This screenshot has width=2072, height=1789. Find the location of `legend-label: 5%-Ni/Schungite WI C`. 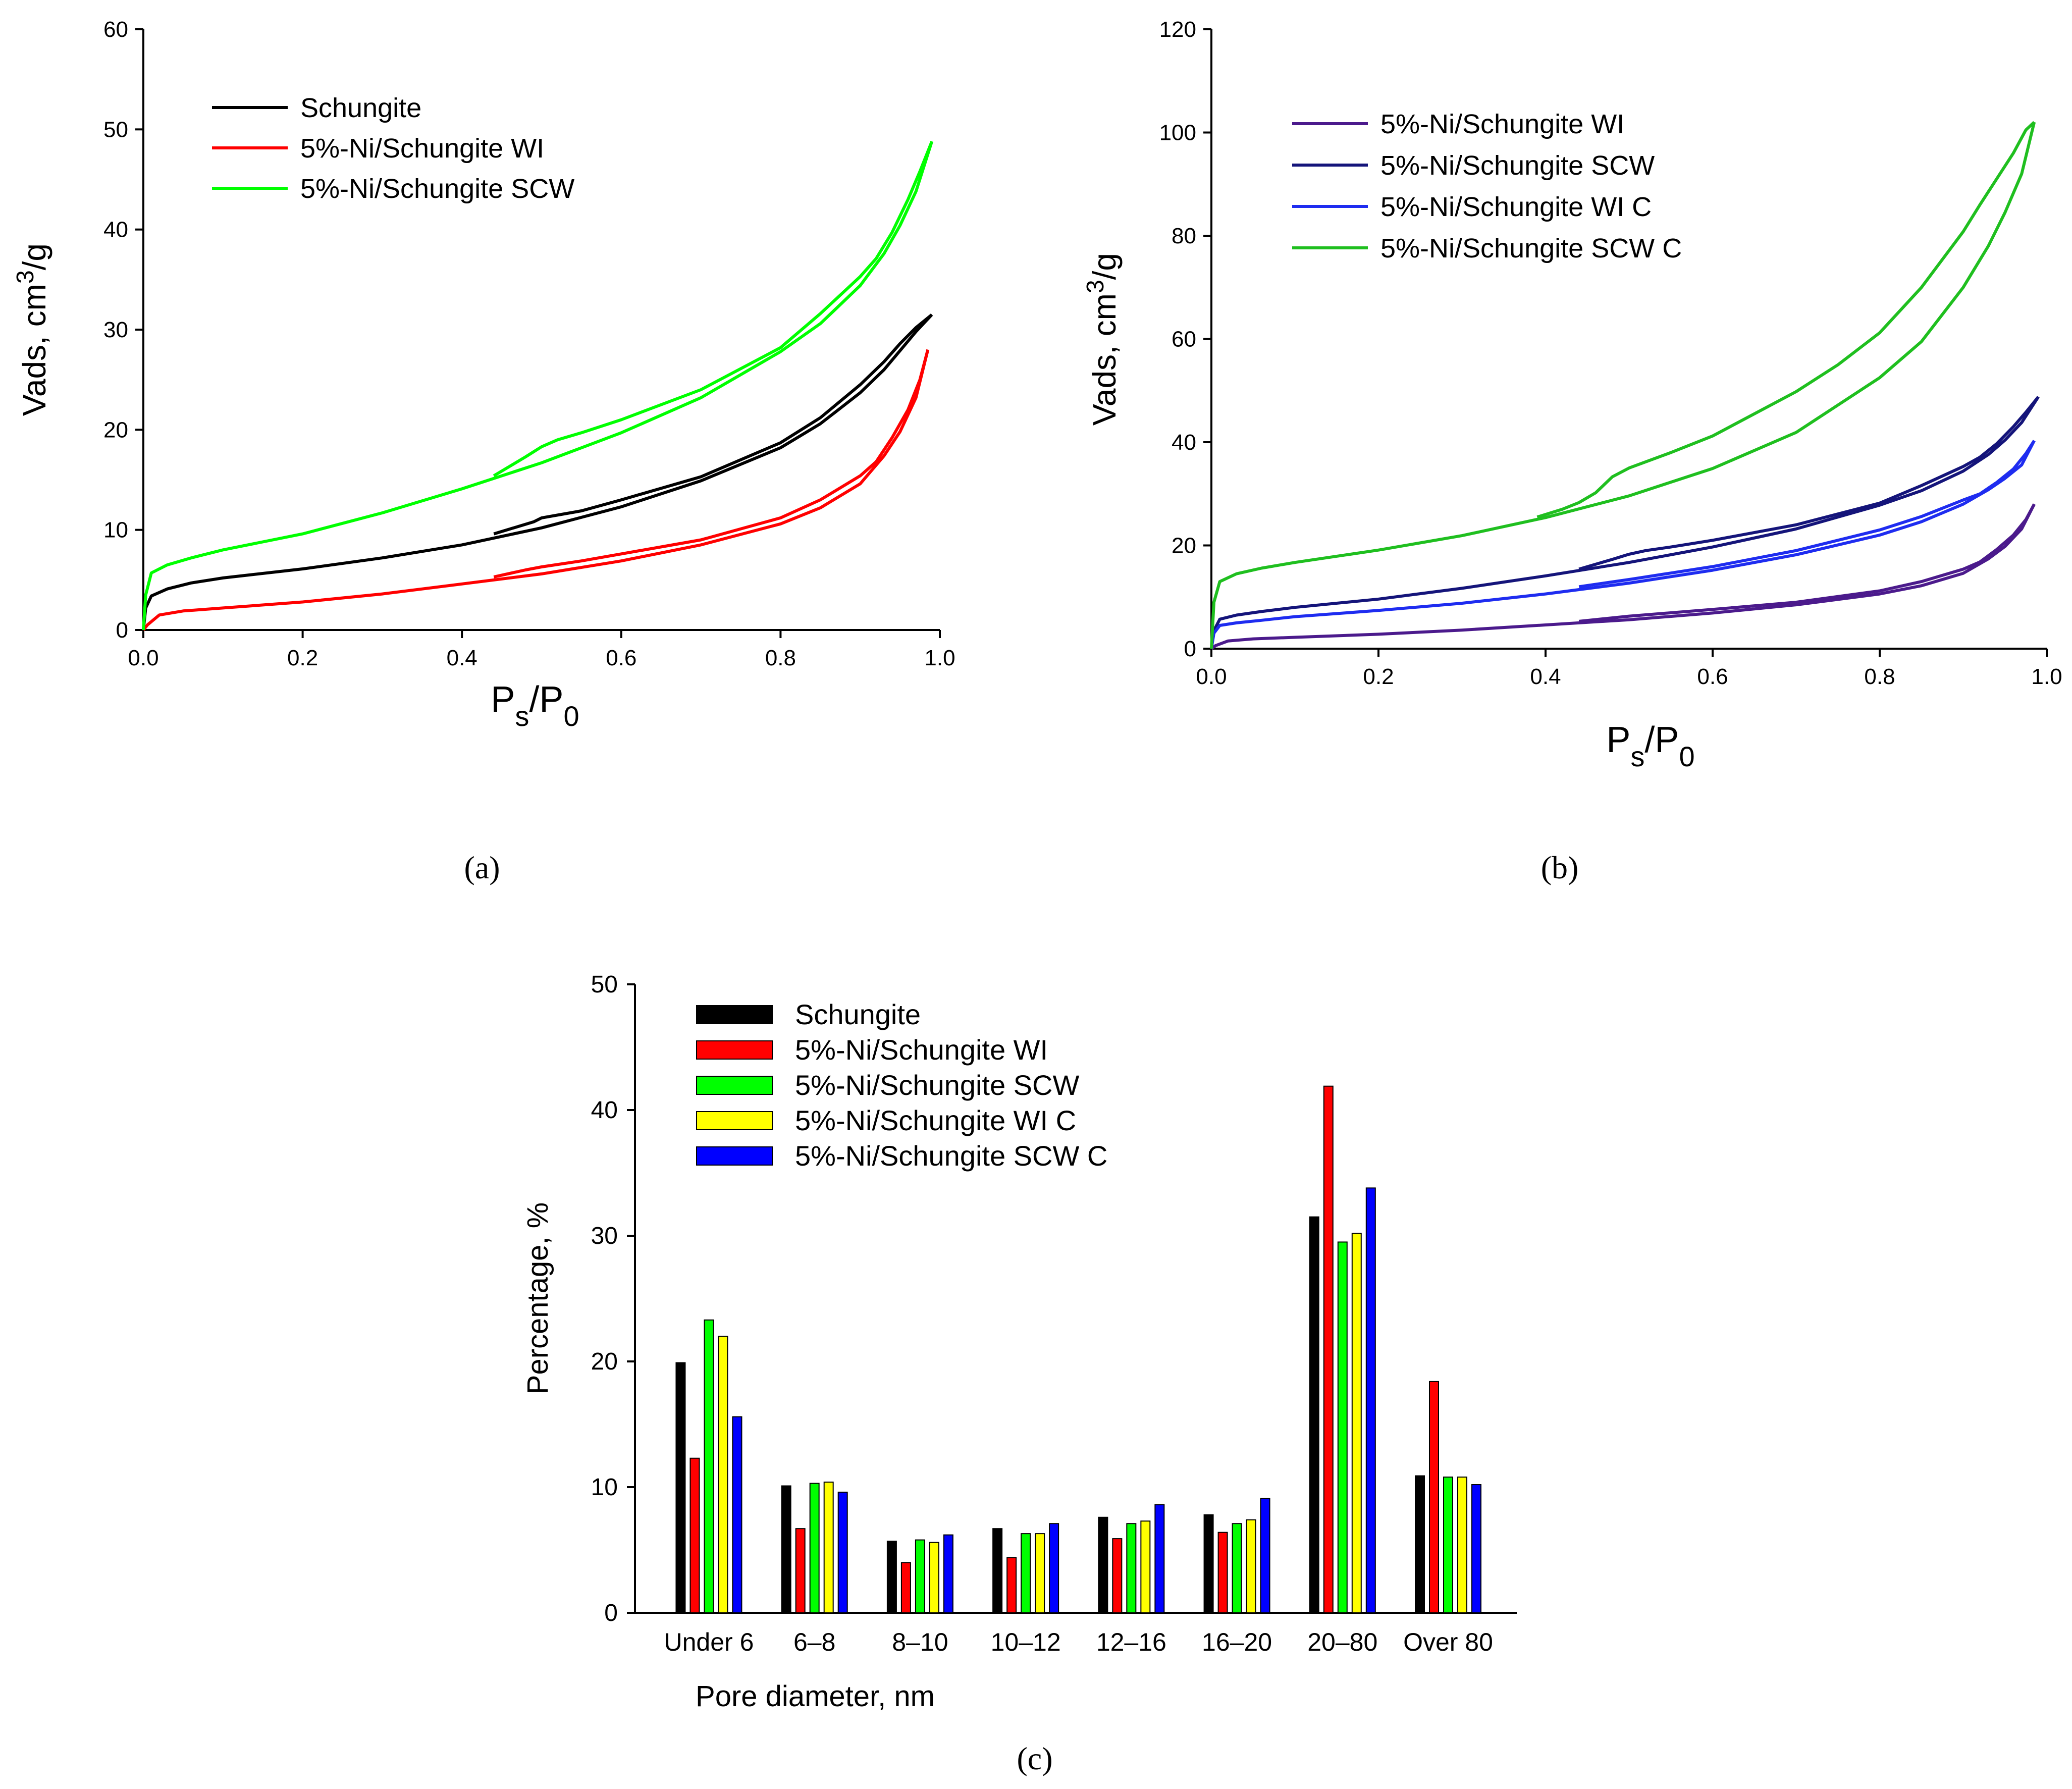

legend-label: 5%-Ni/Schungite WI C is located at coordinates (935, 1120).